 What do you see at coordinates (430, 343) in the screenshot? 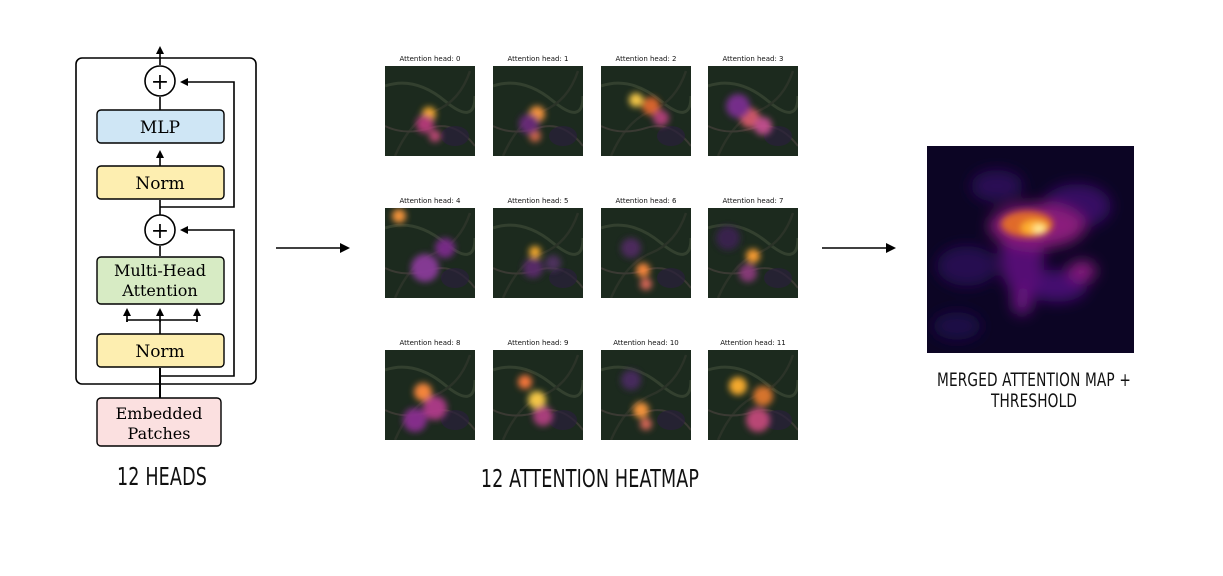
I see `head-title-8: Attention head: 8` at bounding box center [430, 343].